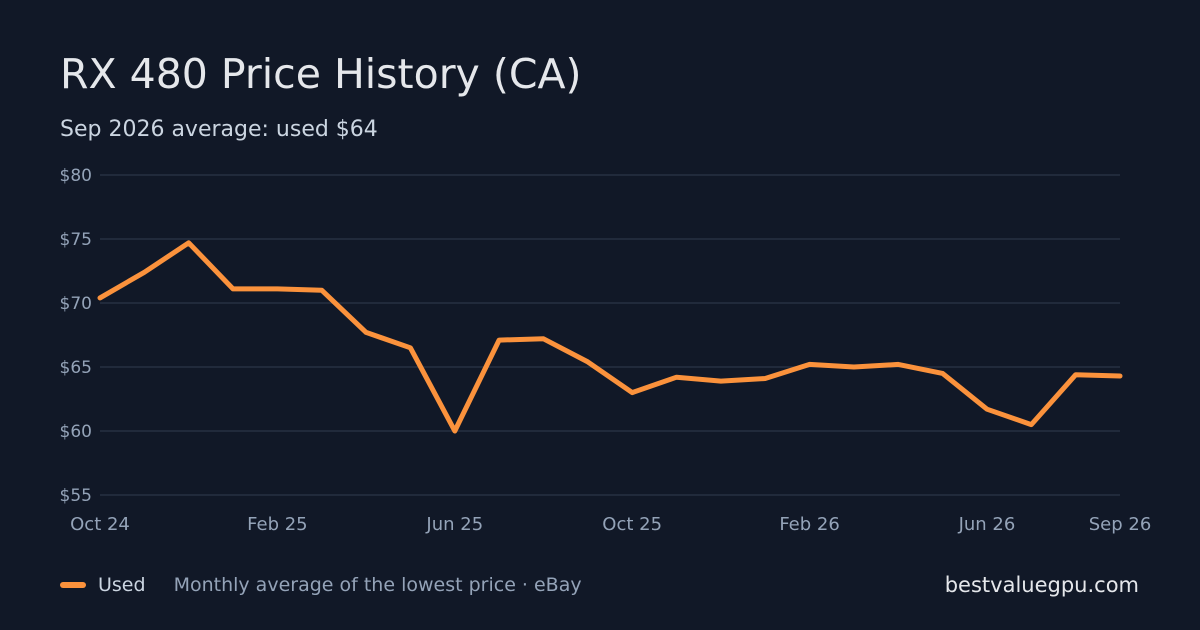  I want to click on x-tick-label: Jun 25, so click(454, 524).